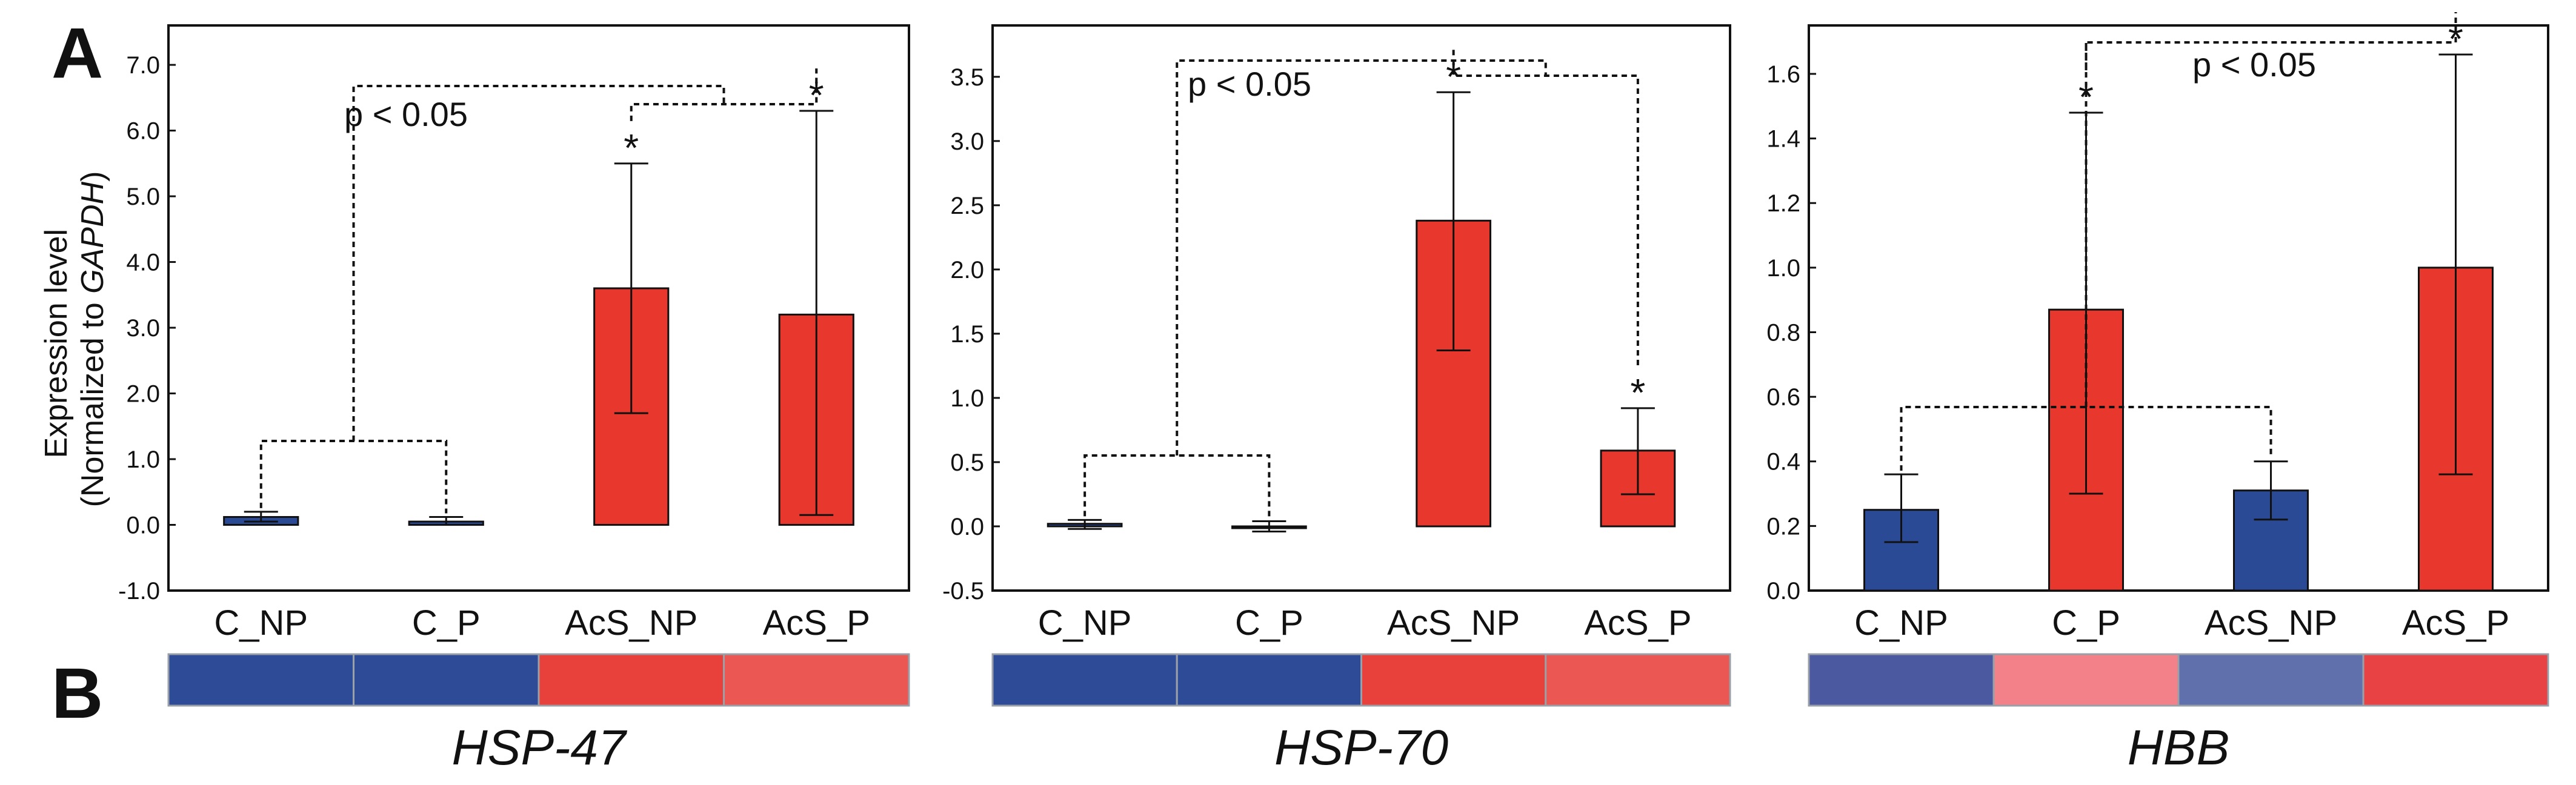 The width and height of the screenshot is (2576, 785). What do you see at coordinates (963, 591) in the screenshot?
I see `y-tick-label: -0.5` at bounding box center [963, 591].